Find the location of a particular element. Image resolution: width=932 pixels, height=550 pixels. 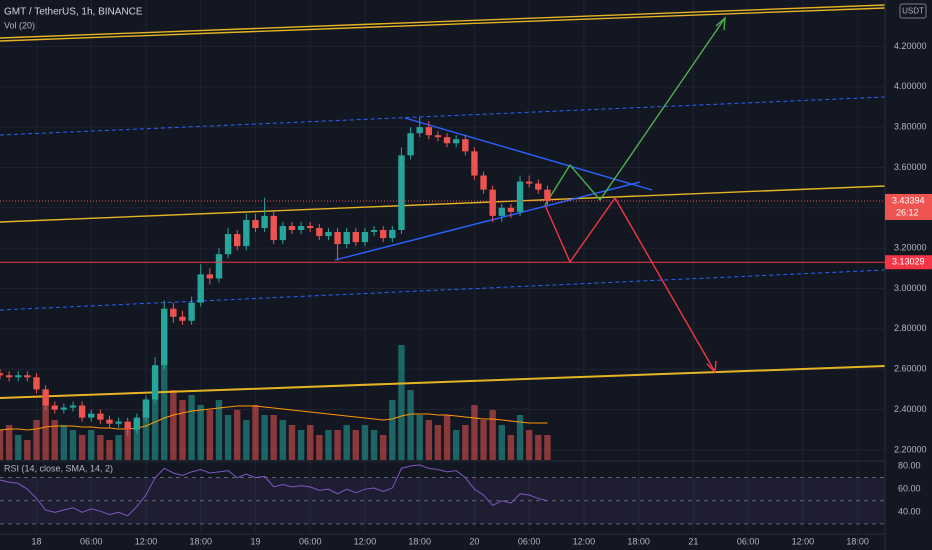

x-tick-label: 20 is located at coordinates (474, 541).